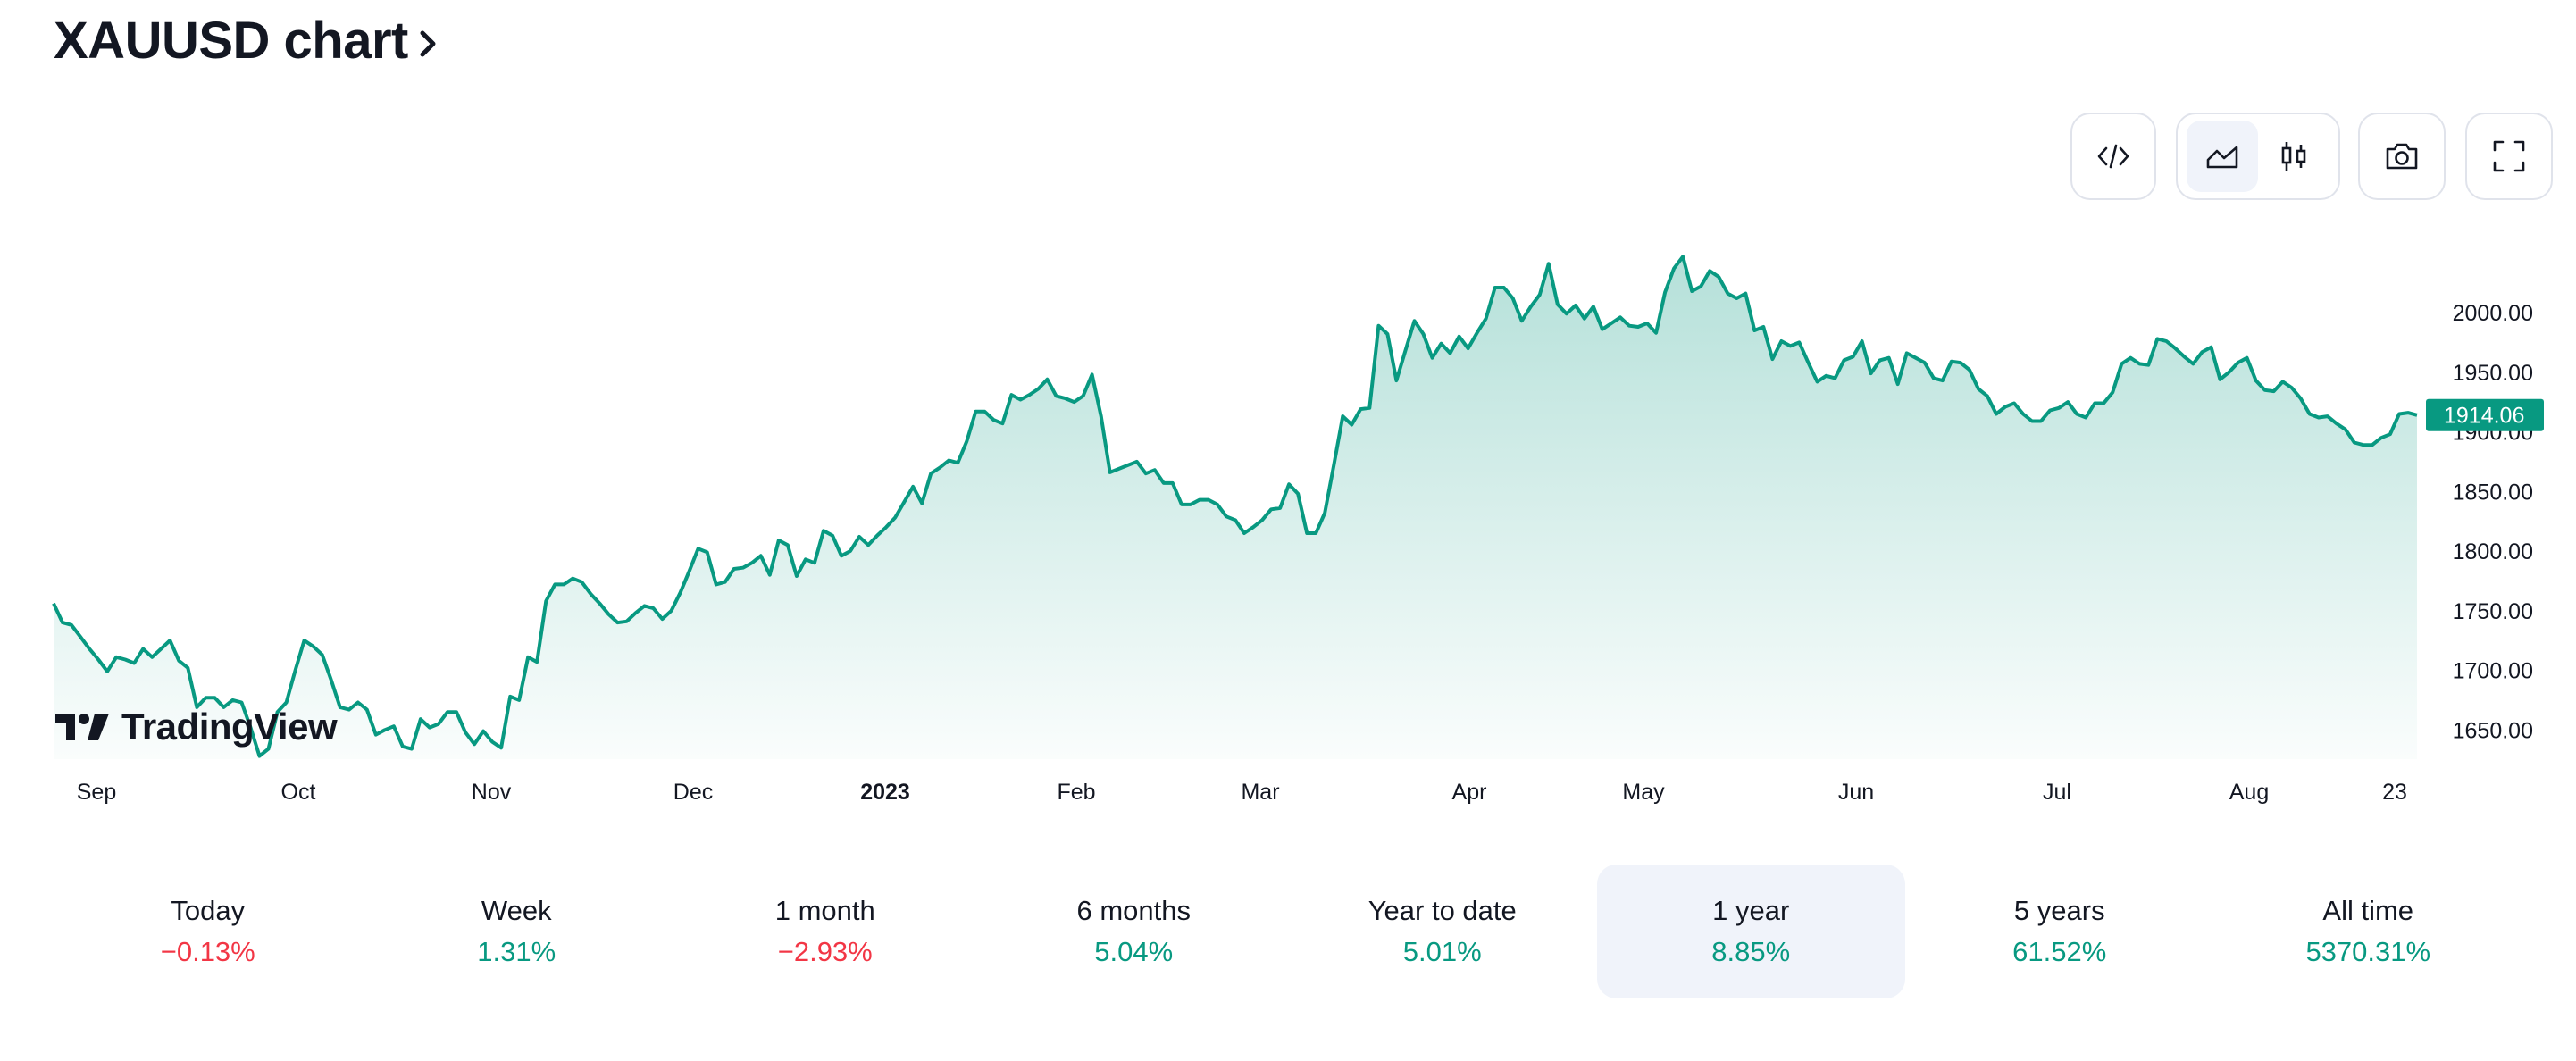 This screenshot has height=1061, width=2576. What do you see at coordinates (2368, 951) in the screenshot?
I see `period-change: 5370.31%` at bounding box center [2368, 951].